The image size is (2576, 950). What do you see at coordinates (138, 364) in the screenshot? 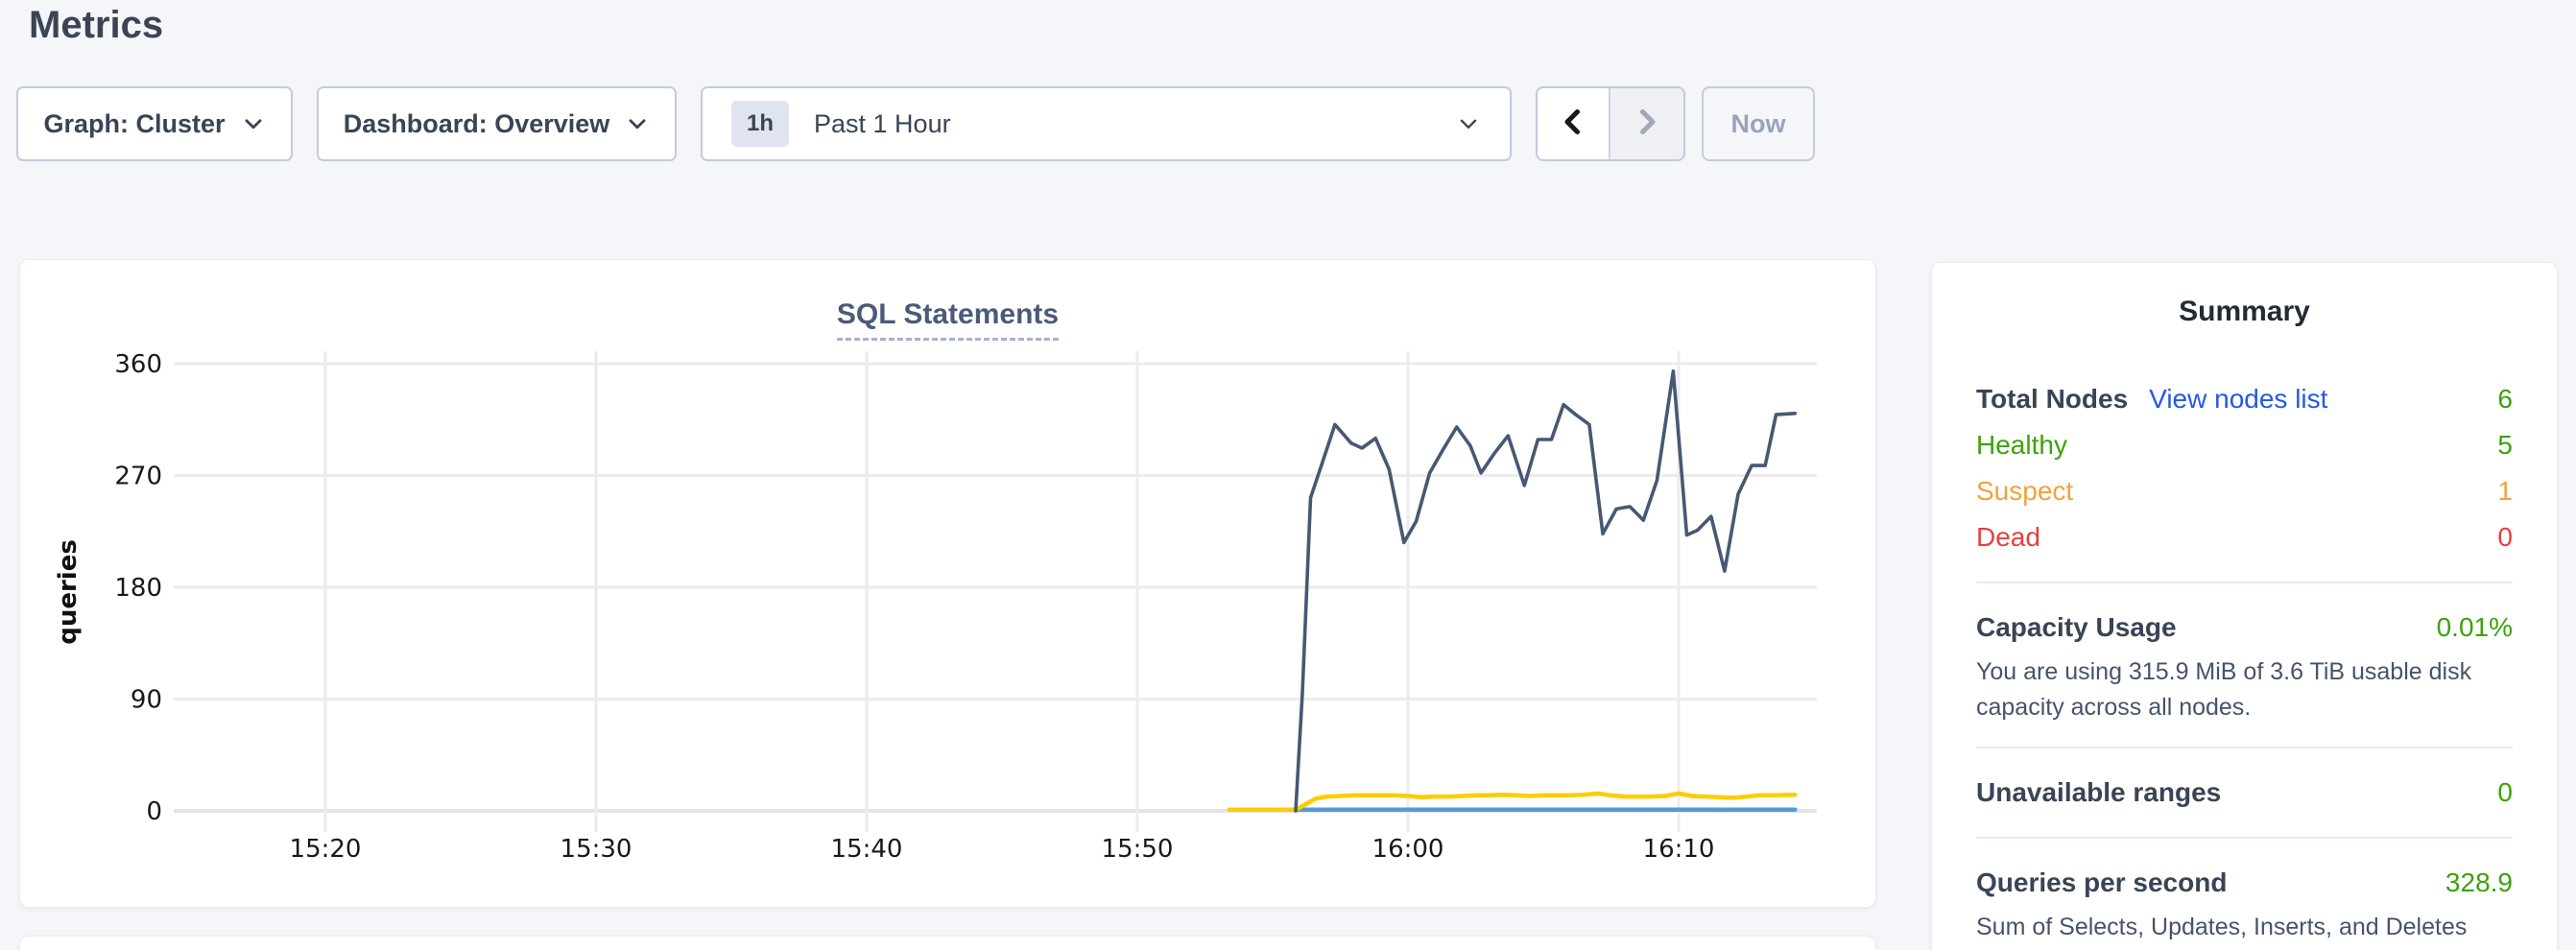
I see `y-tick-label: 360` at bounding box center [138, 364].